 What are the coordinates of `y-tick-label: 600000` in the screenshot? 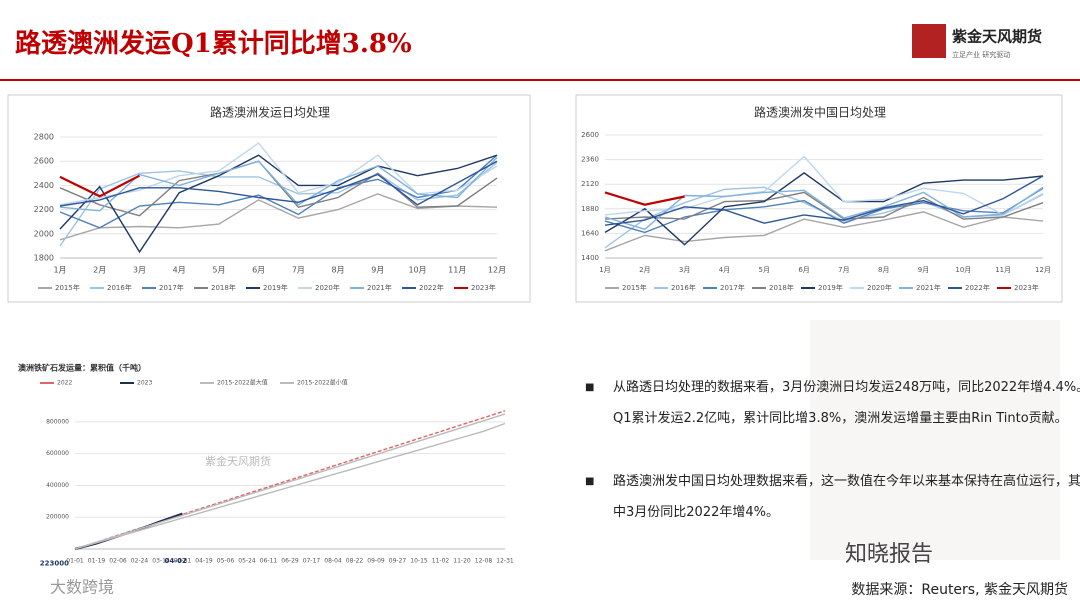 It's located at (57, 453).